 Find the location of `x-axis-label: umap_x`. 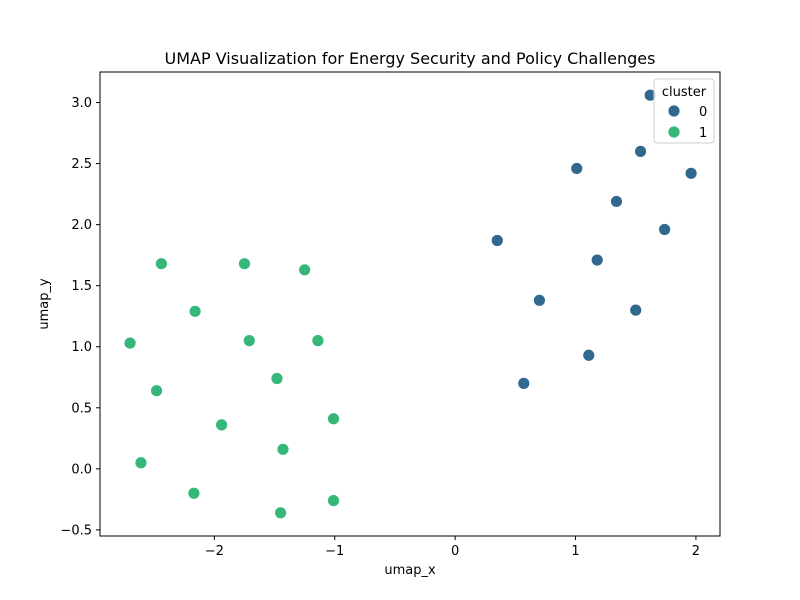

x-axis-label: umap_x is located at coordinates (410, 570).